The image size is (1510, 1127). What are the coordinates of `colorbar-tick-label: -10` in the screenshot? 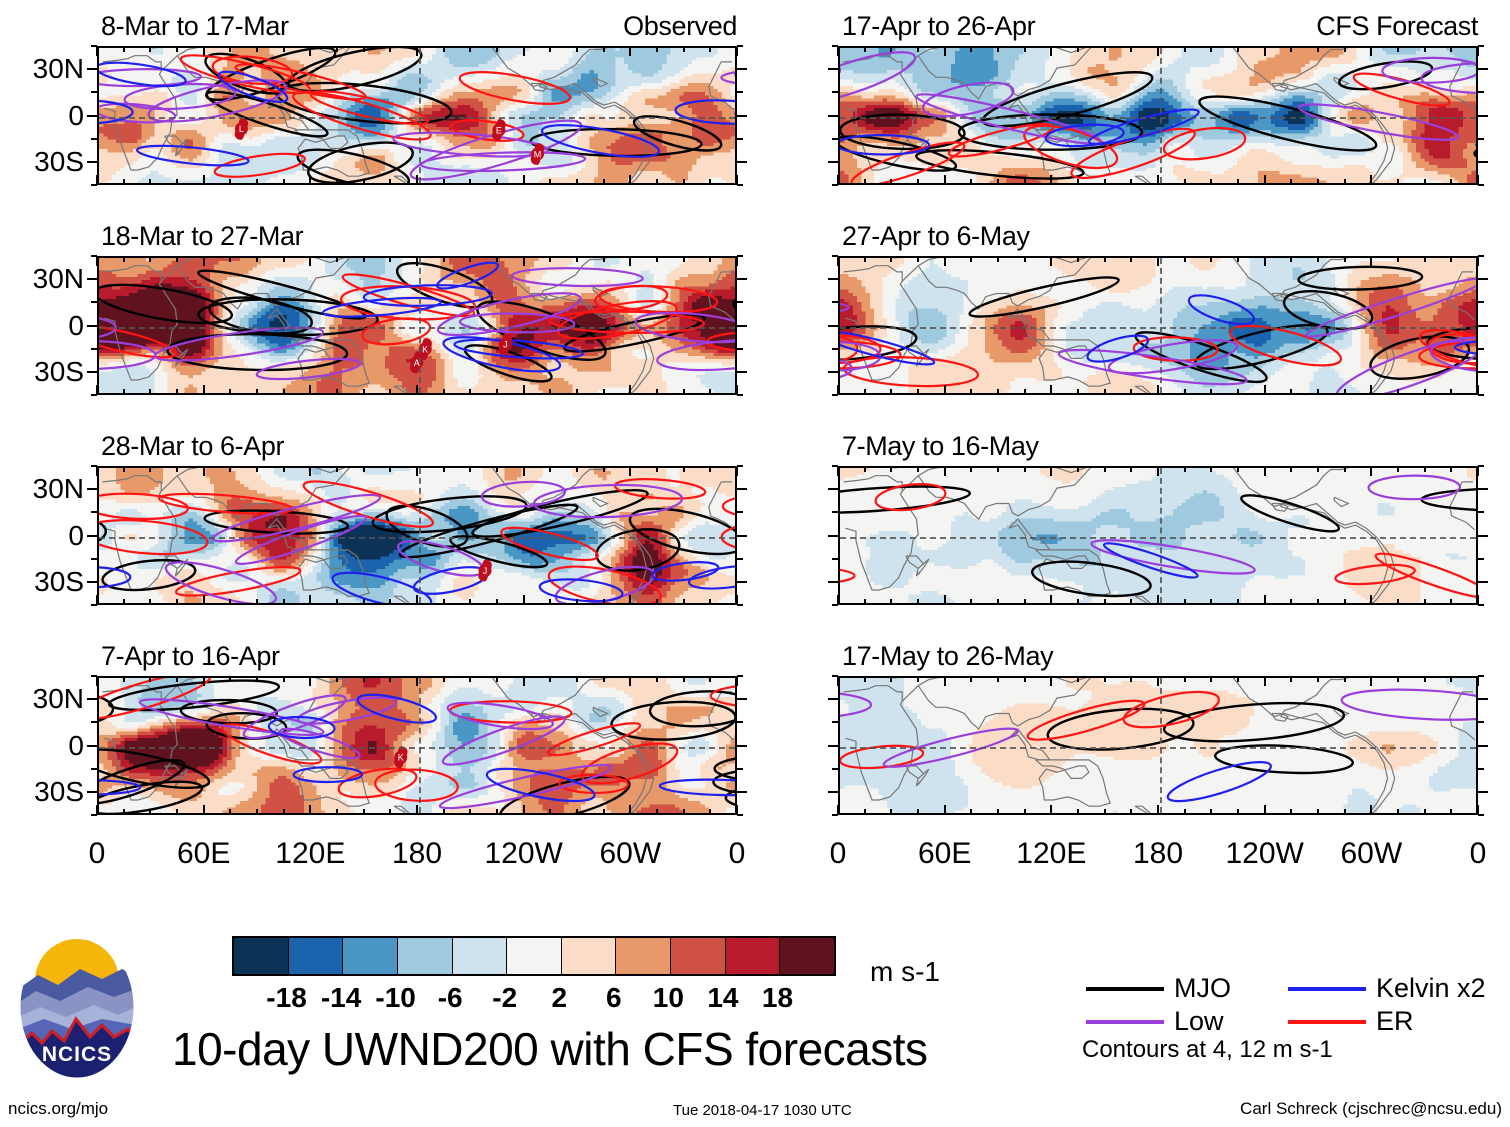 It's located at (396, 998).